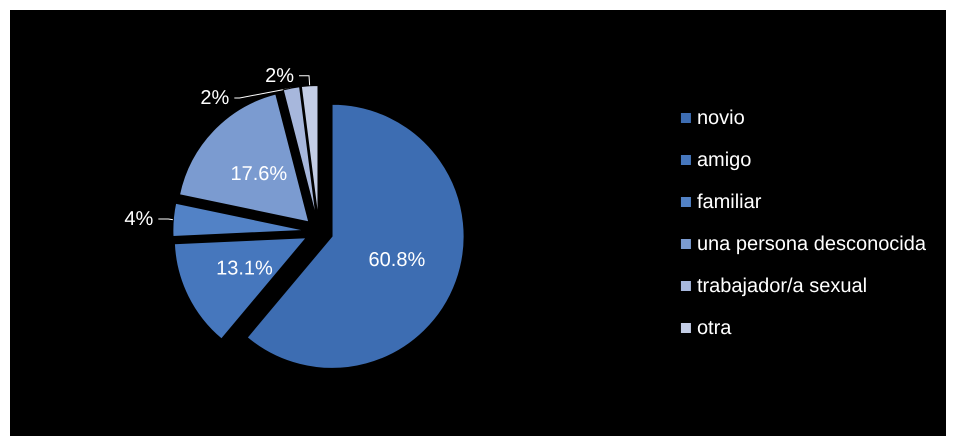 This screenshot has height=446, width=956. Describe the element at coordinates (720, 118) in the screenshot. I see `legend-label: novio` at that location.